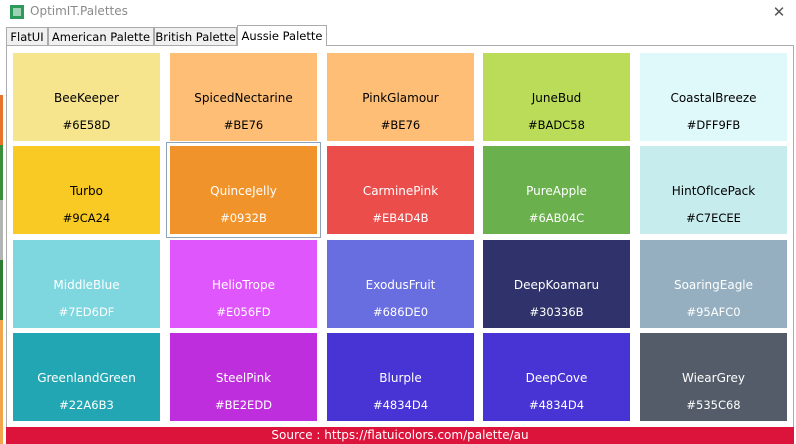 This screenshot has width=796, height=444. I want to click on tab-aussie-palette: Aussie Palette, so click(282, 35).